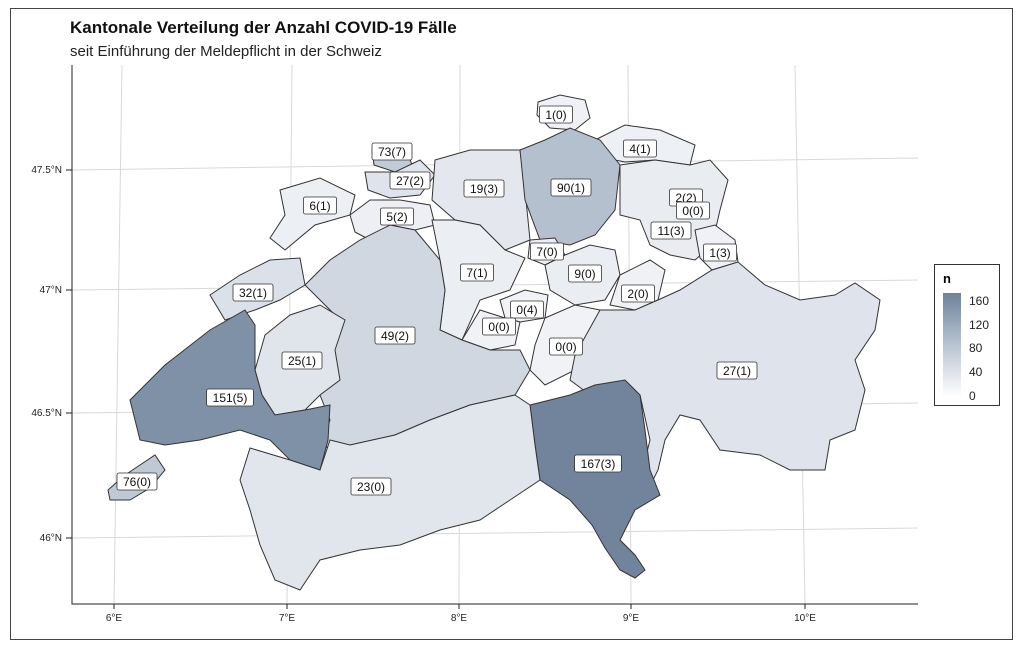 This screenshot has width=1024, height=650. I want to click on legend-tick-label: 120, so click(979, 325).